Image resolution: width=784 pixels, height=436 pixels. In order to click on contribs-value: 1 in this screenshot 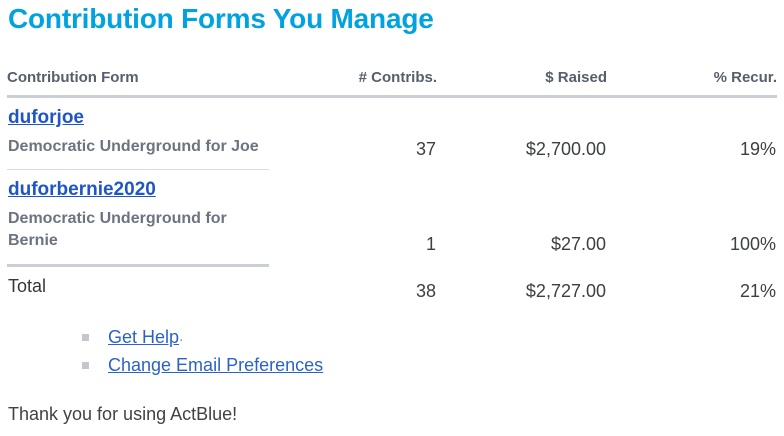, I will do `click(430, 244)`.